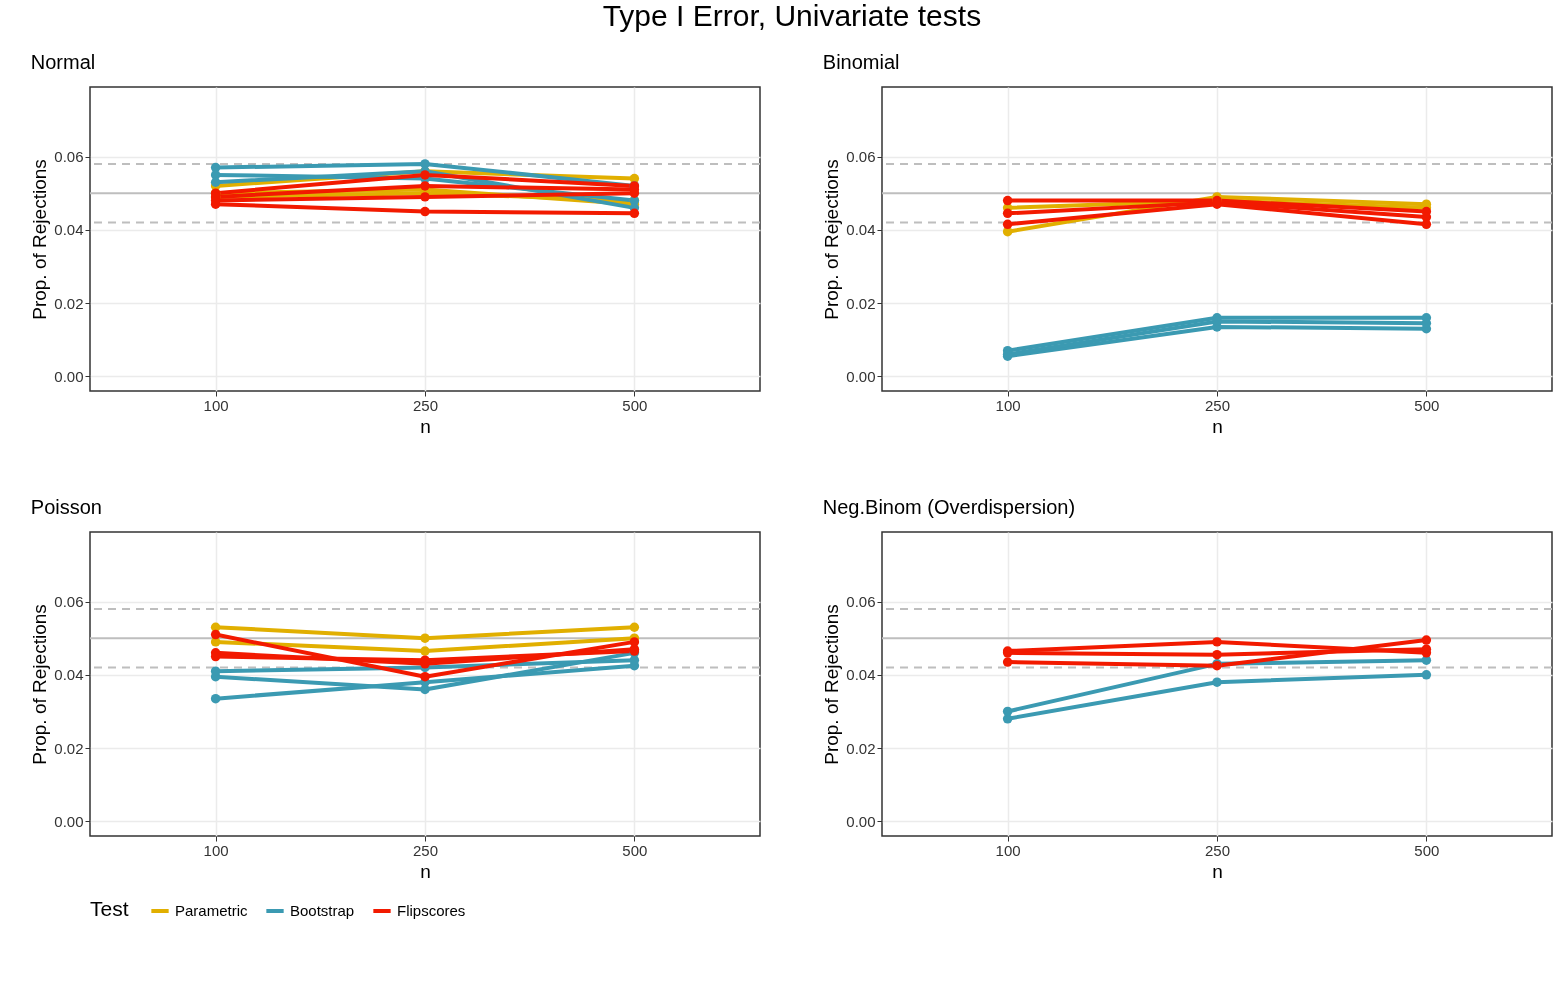  Describe the element at coordinates (322, 910) in the screenshot. I see `legend-label: Bootstrap` at that location.